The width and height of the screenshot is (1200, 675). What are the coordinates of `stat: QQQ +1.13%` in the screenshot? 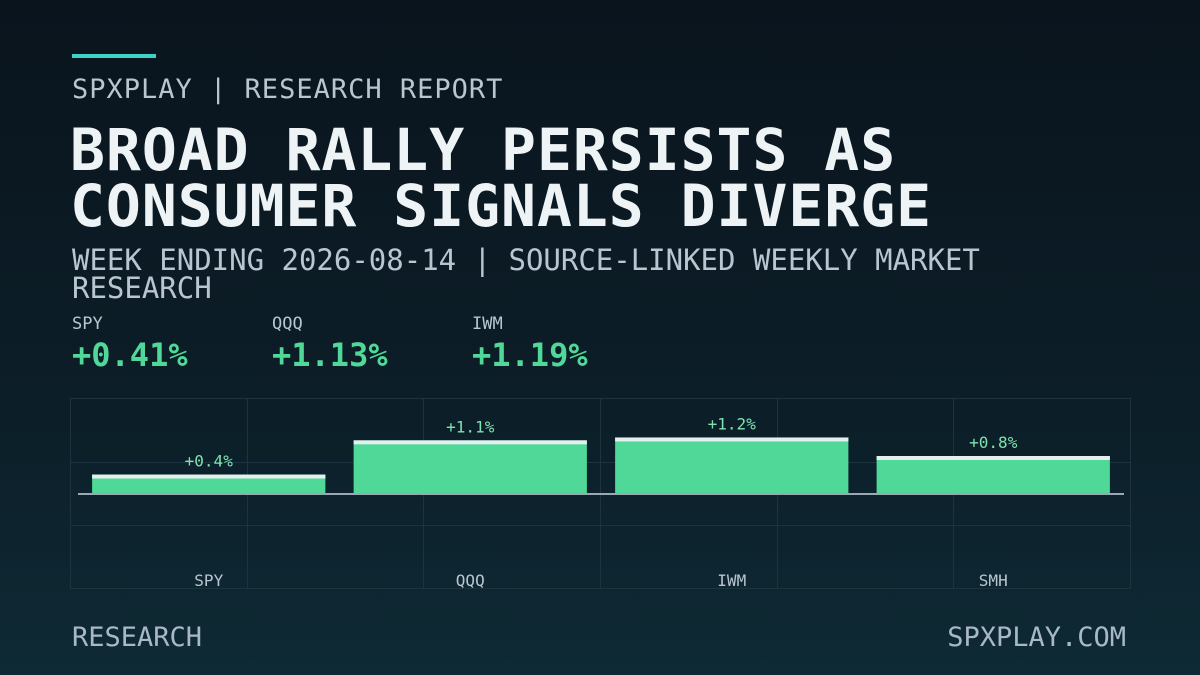 It's located at (330, 344).